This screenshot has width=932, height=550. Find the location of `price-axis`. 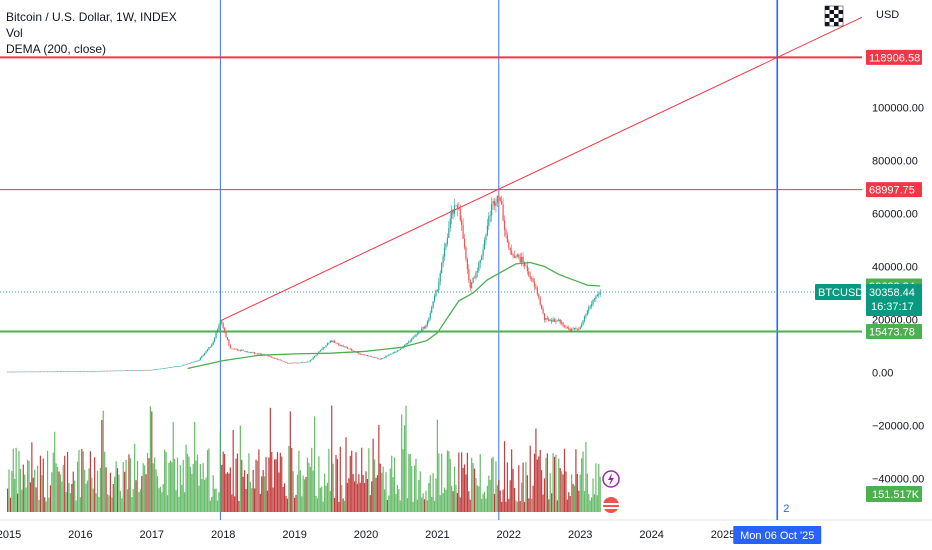

price-axis is located at coordinates (897, 275).